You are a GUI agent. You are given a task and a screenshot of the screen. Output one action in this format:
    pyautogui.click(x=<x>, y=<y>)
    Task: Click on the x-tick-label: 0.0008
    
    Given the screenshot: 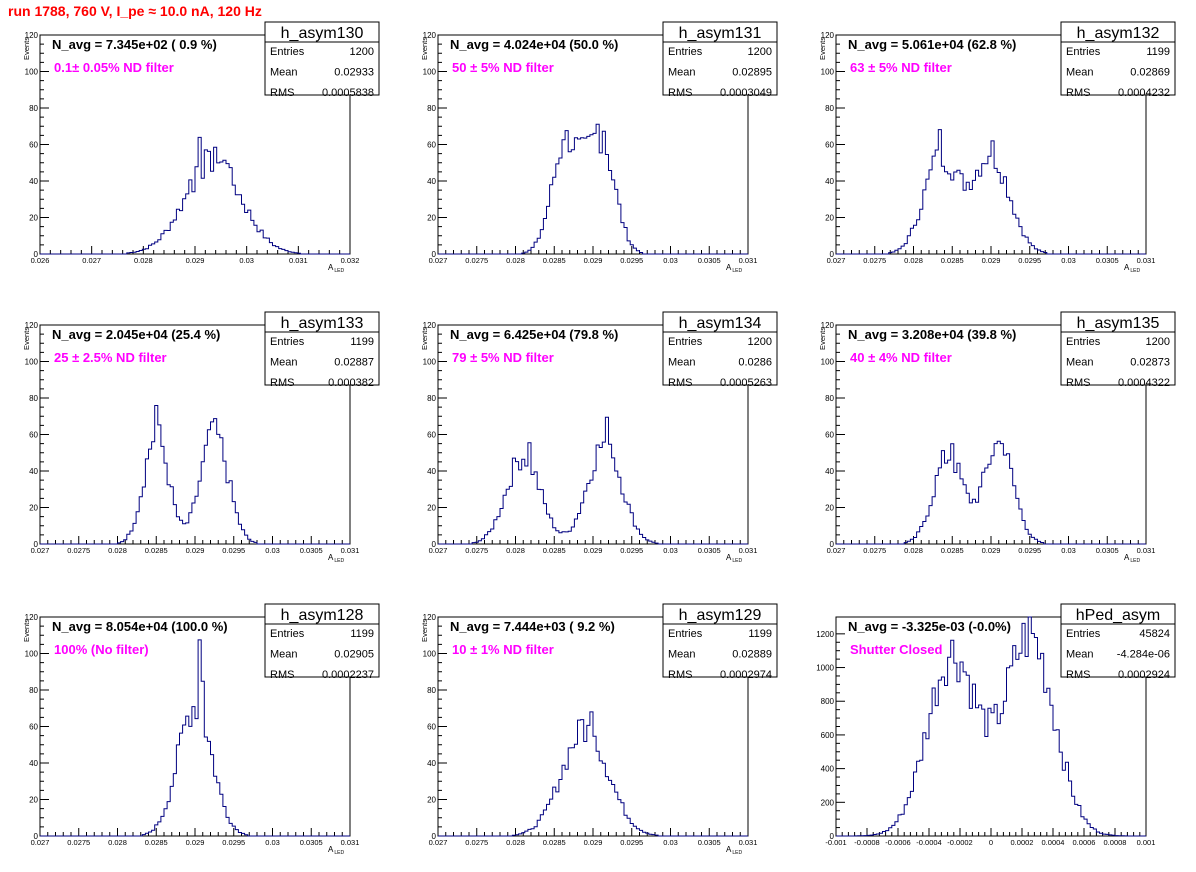 What is the action you would take?
    pyautogui.click(x=1115, y=842)
    